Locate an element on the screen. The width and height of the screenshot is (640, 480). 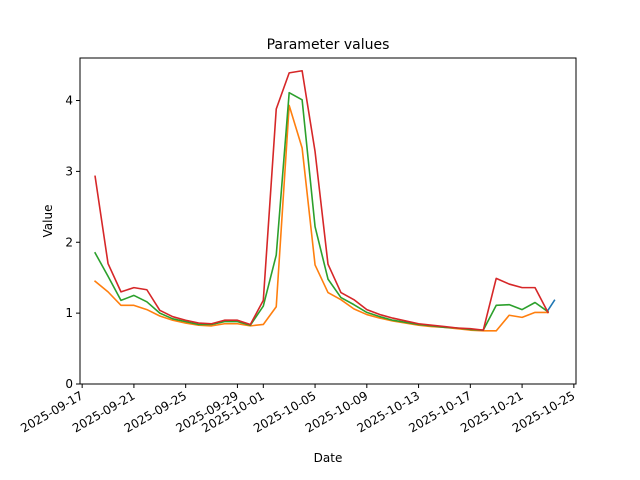
y-axis-label: Value is located at coordinates (48, 221).